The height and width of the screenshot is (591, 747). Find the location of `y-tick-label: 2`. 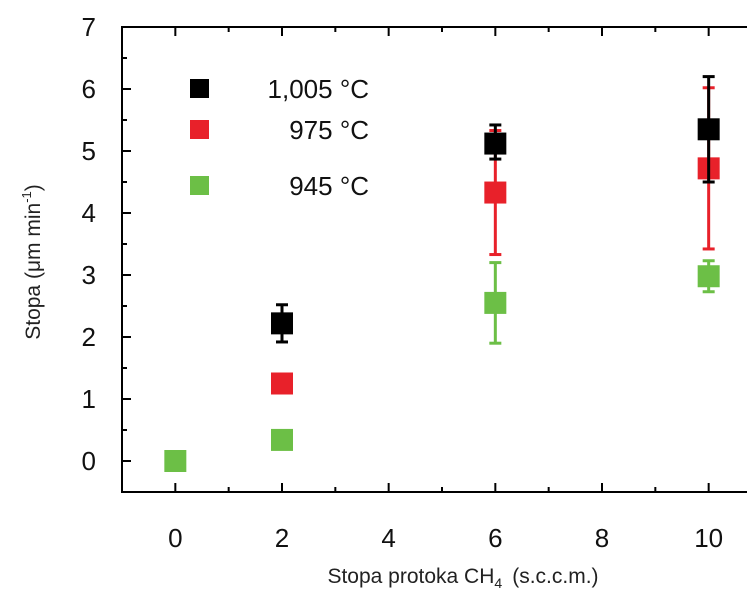

y-tick-label: 2 is located at coordinates (89, 337).